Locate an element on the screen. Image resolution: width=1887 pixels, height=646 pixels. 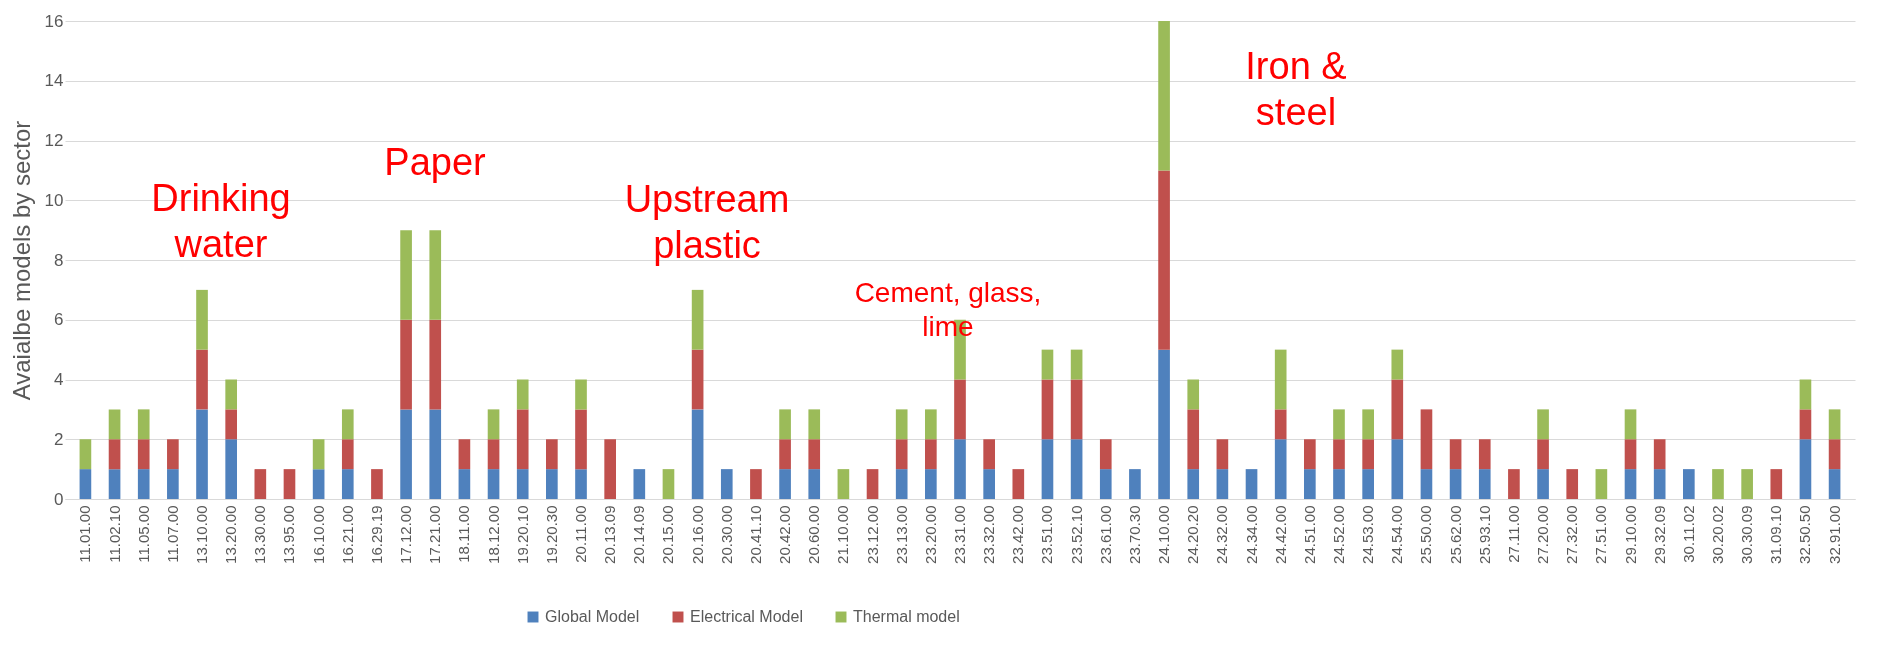
x-tick-label: 20.42.00 is located at coordinates (785, 534).